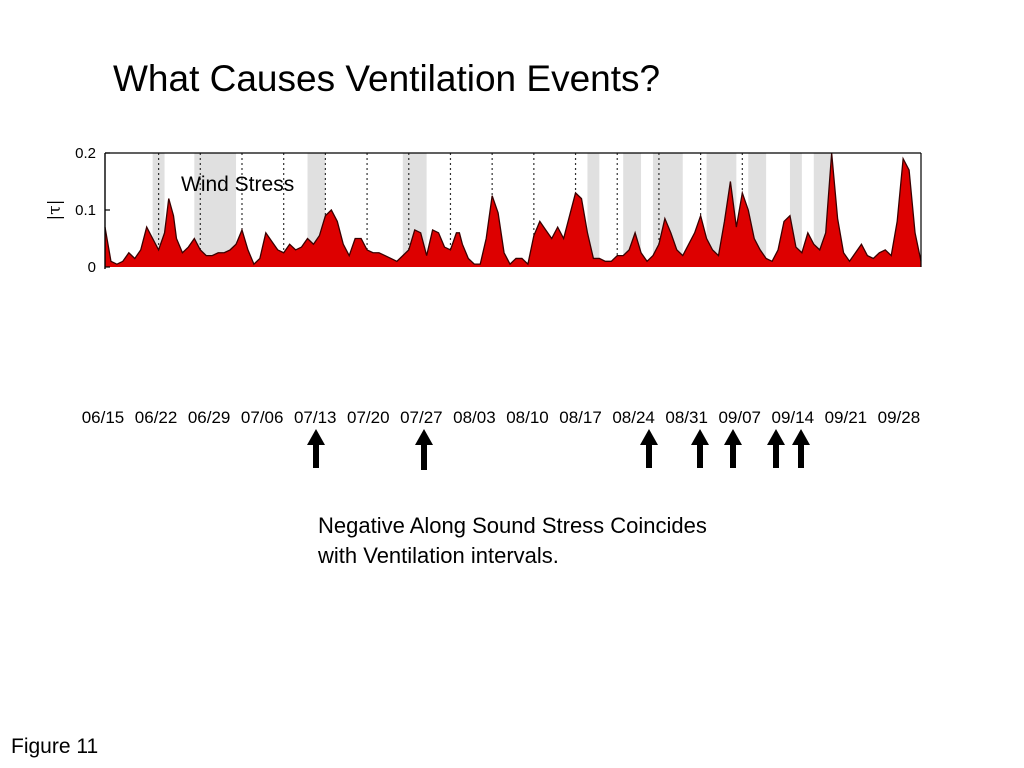 This screenshot has width=1024, height=768. What do you see at coordinates (209, 417) in the screenshot?
I see `date-tick-label-2: 06/29` at bounding box center [209, 417].